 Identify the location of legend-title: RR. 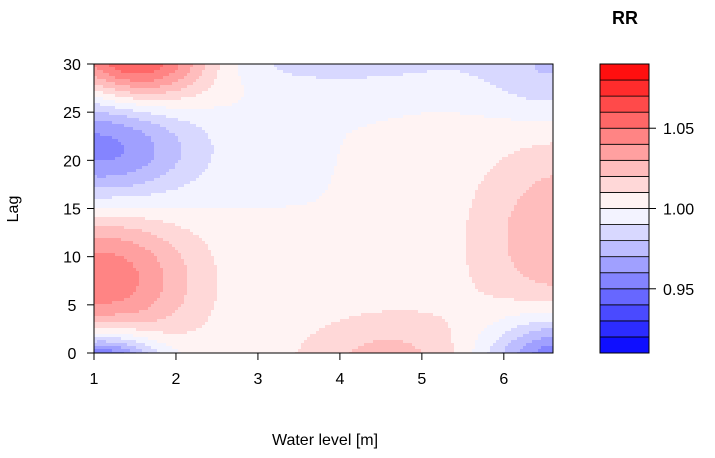
(625, 18).